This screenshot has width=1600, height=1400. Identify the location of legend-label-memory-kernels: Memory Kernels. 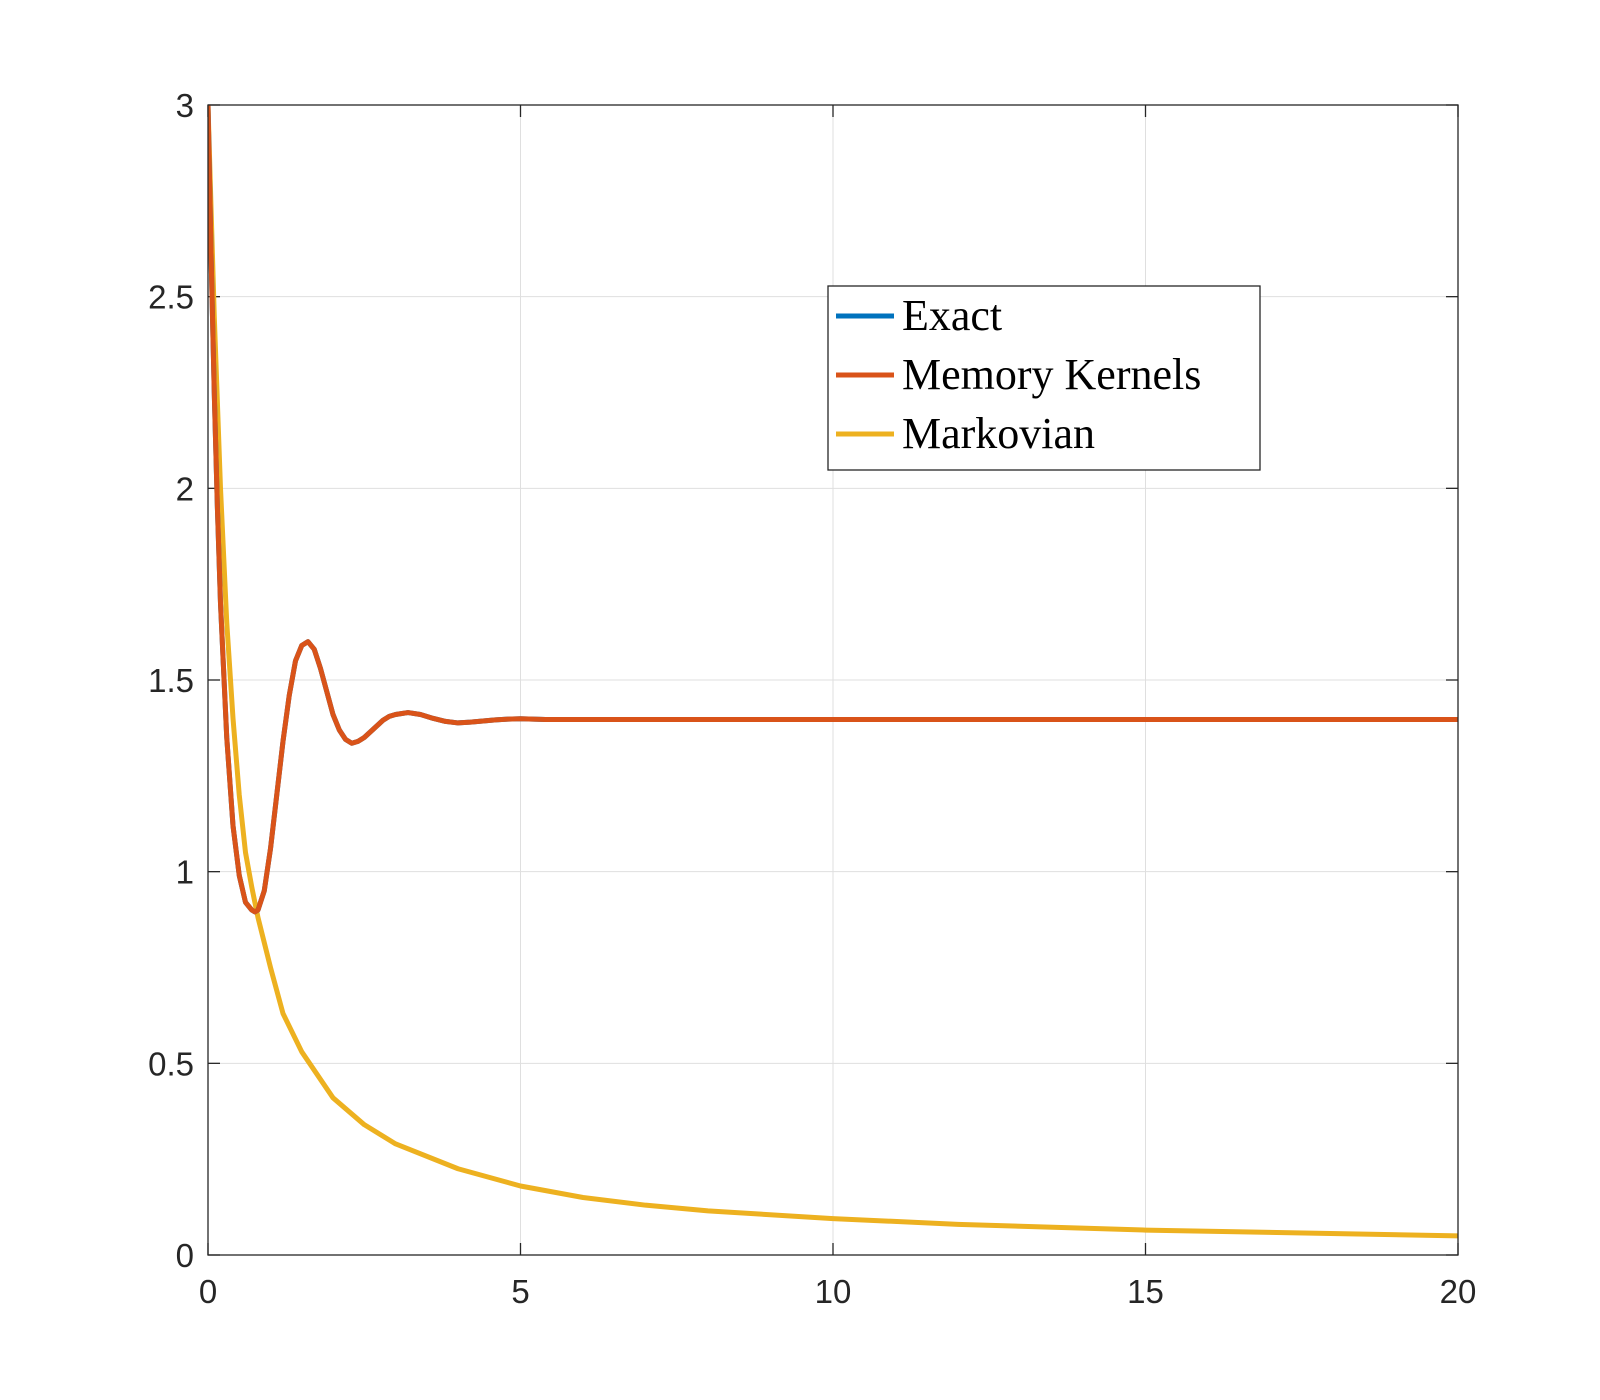
(1051, 374).